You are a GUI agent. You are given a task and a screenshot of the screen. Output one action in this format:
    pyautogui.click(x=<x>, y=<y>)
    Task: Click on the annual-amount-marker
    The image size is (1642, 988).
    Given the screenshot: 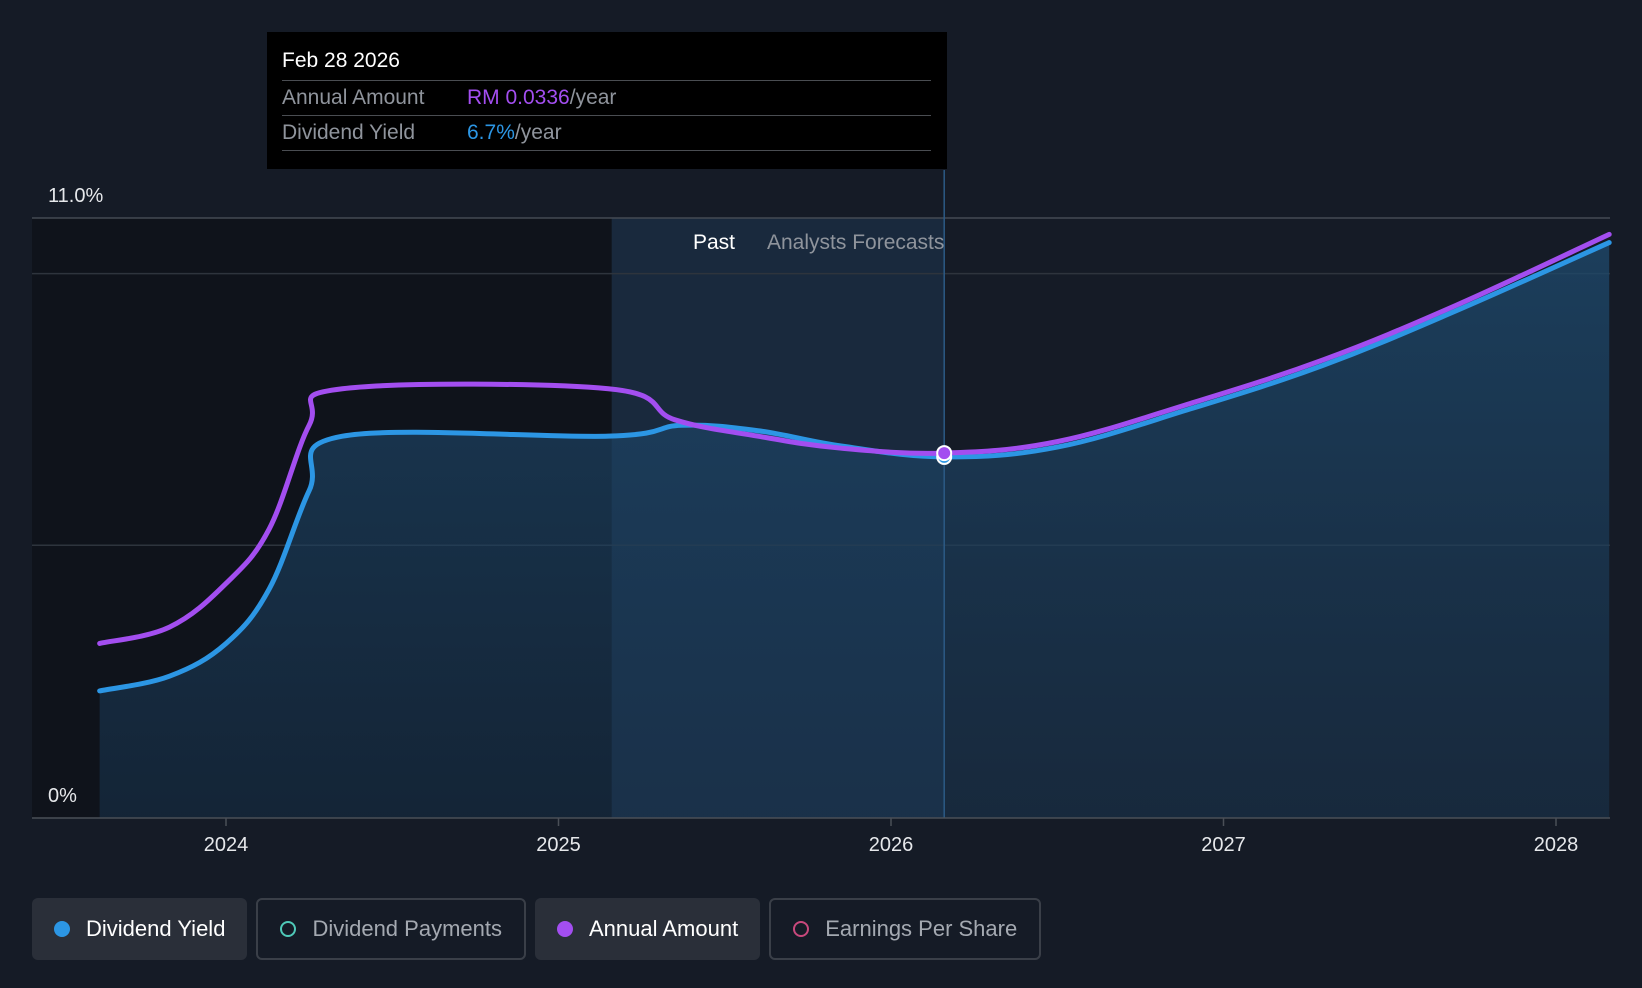 What is the action you would take?
    pyautogui.click(x=944, y=453)
    